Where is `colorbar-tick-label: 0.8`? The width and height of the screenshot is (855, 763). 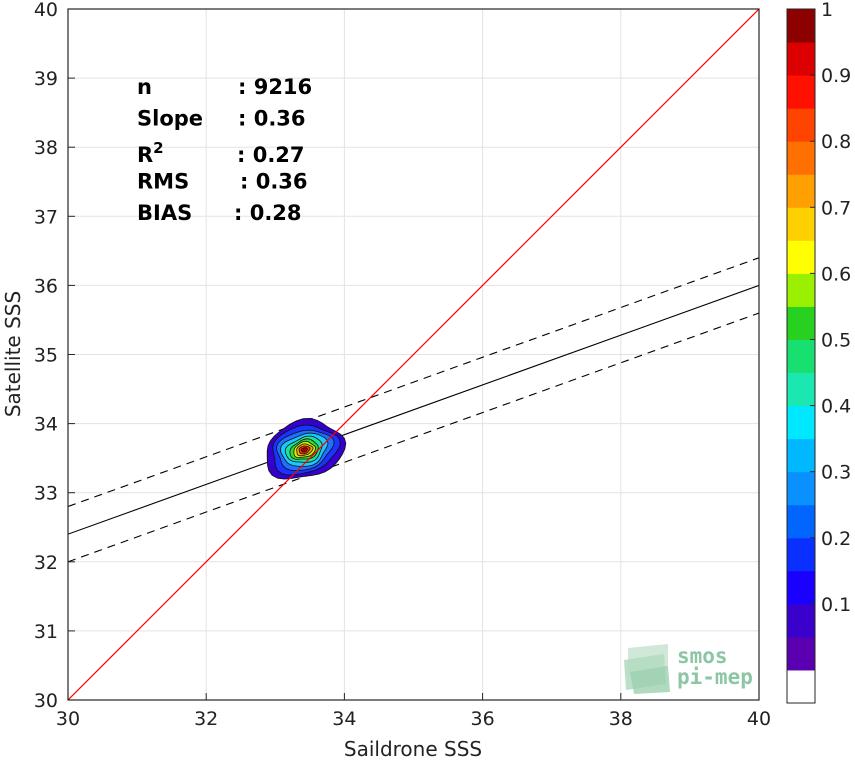 colorbar-tick-label: 0.8 is located at coordinates (836, 142).